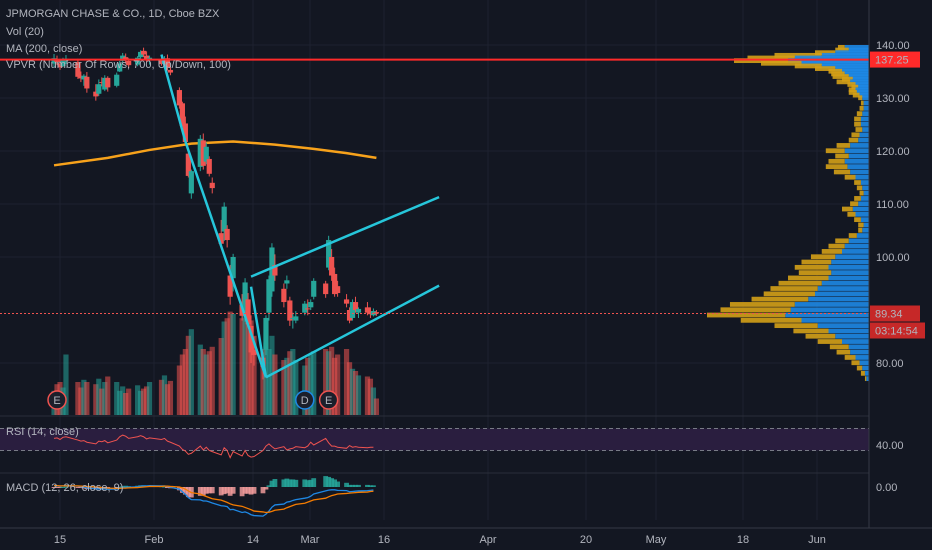 This screenshot has height=550, width=932. I want to click on y-tick-label: 100.00, so click(893, 258).